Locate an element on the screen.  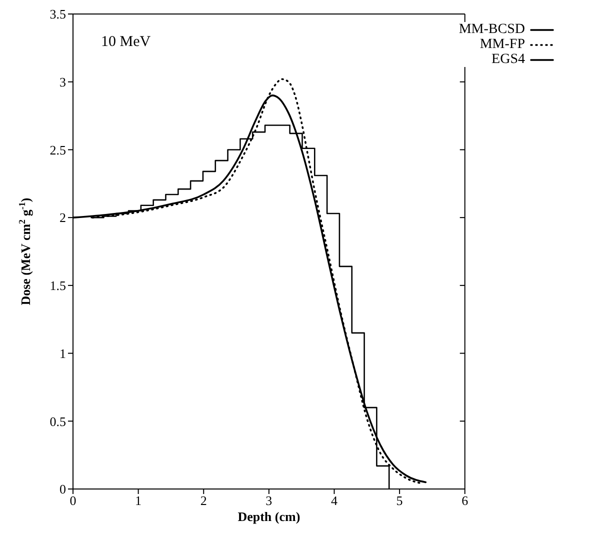
x-tick-label: 4 is located at coordinates (334, 500).